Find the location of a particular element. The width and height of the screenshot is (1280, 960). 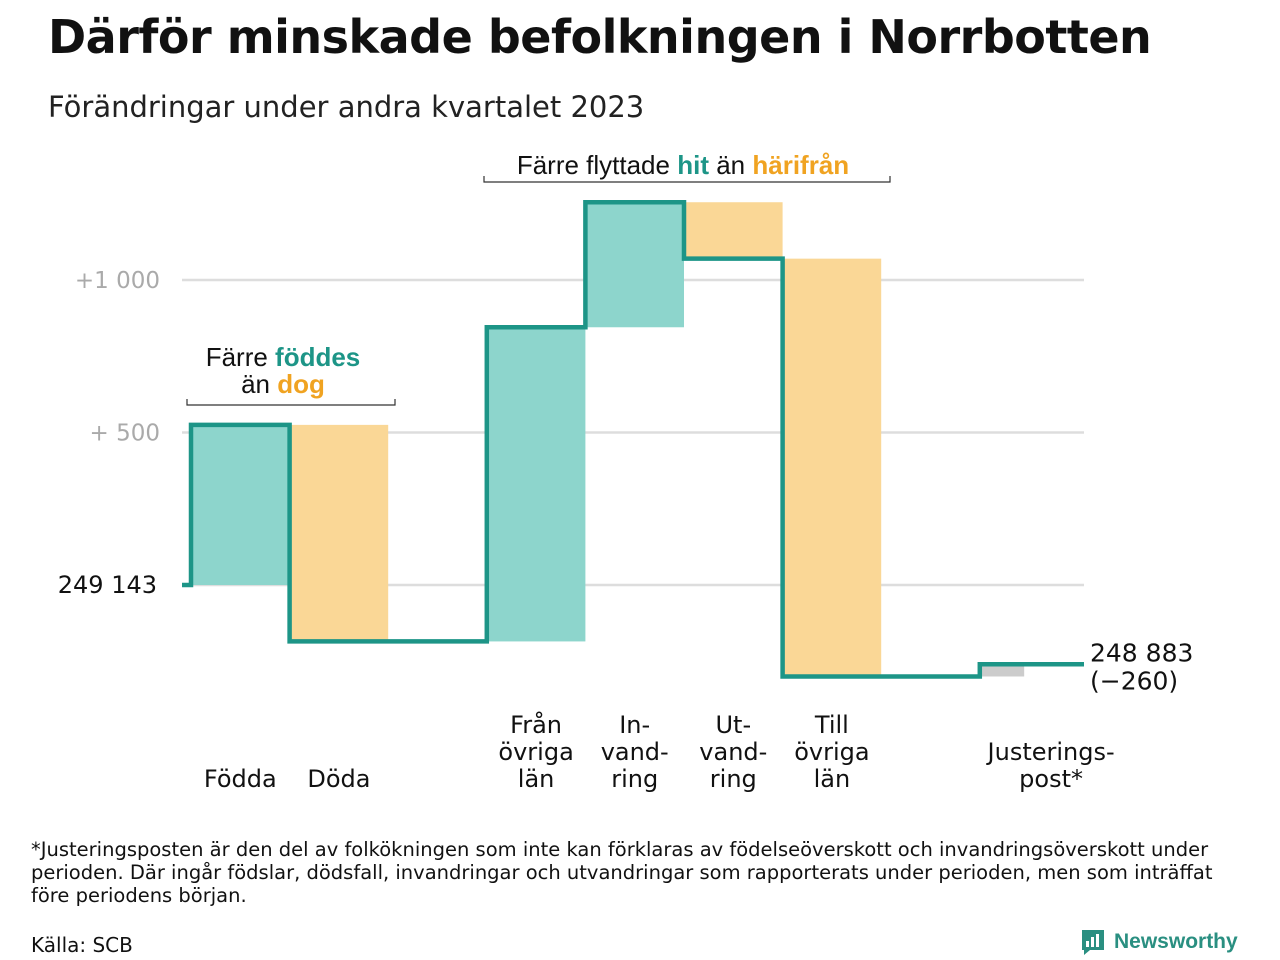

annotation-part: Färre flyttade is located at coordinates (597, 165).